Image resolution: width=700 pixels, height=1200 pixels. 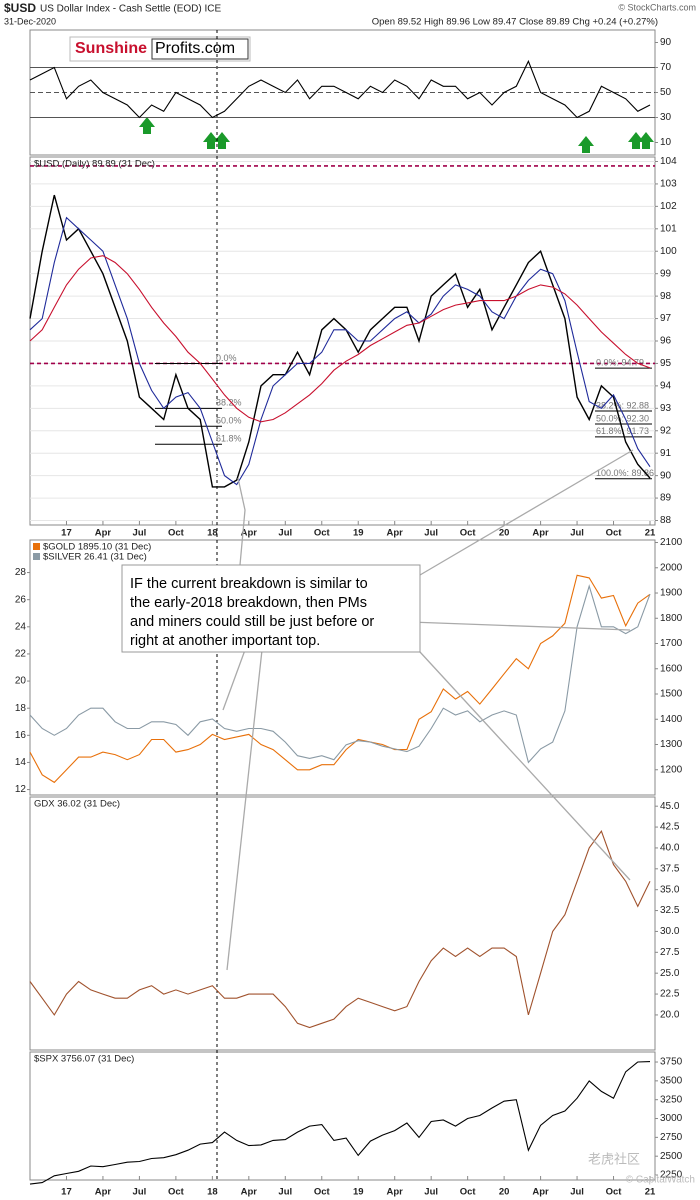 What do you see at coordinates (95, 557) in the screenshot?
I see `legend-label: $SILVER 26.41 (31 Dec)` at bounding box center [95, 557].